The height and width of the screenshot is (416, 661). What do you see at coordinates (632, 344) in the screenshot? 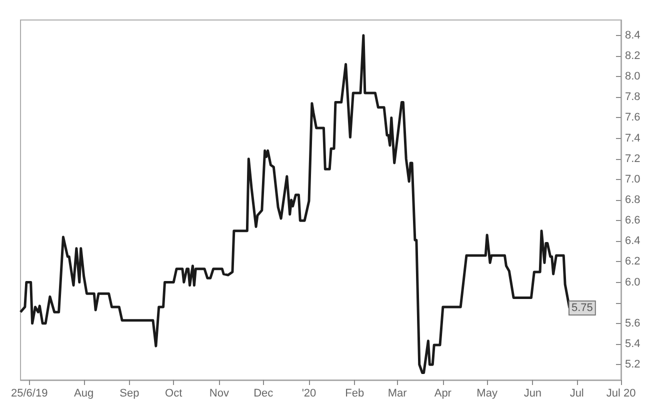
I see `y-tick-label: 5.4` at bounding box center [632, 344].